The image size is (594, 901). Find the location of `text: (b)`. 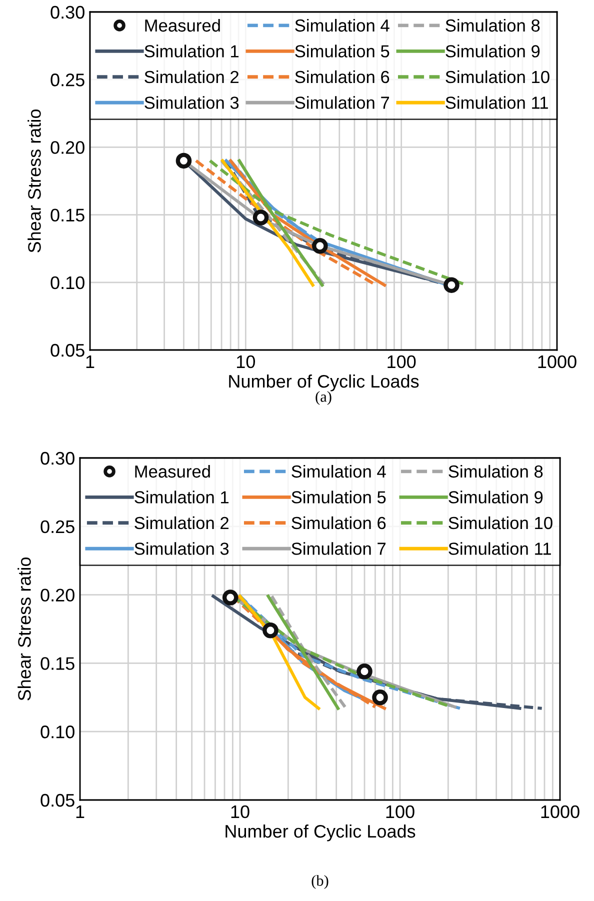

text: (b) is located at coordinates (320, 882).